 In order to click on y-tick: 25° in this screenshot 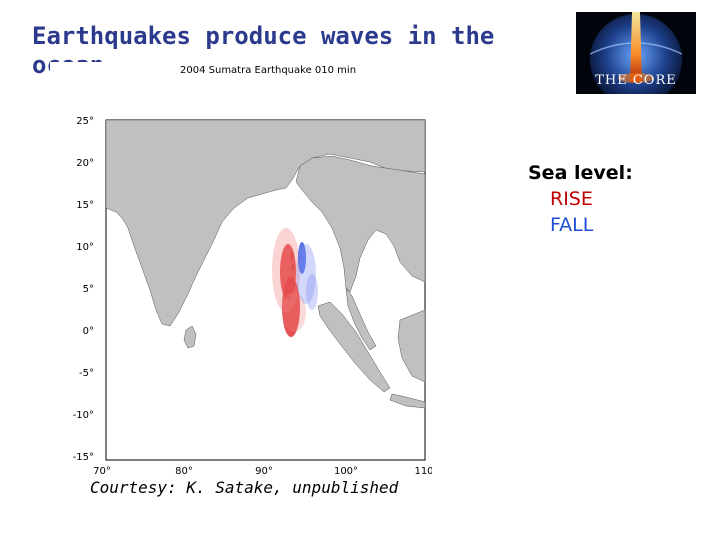, I will do `click(85, 121)`.